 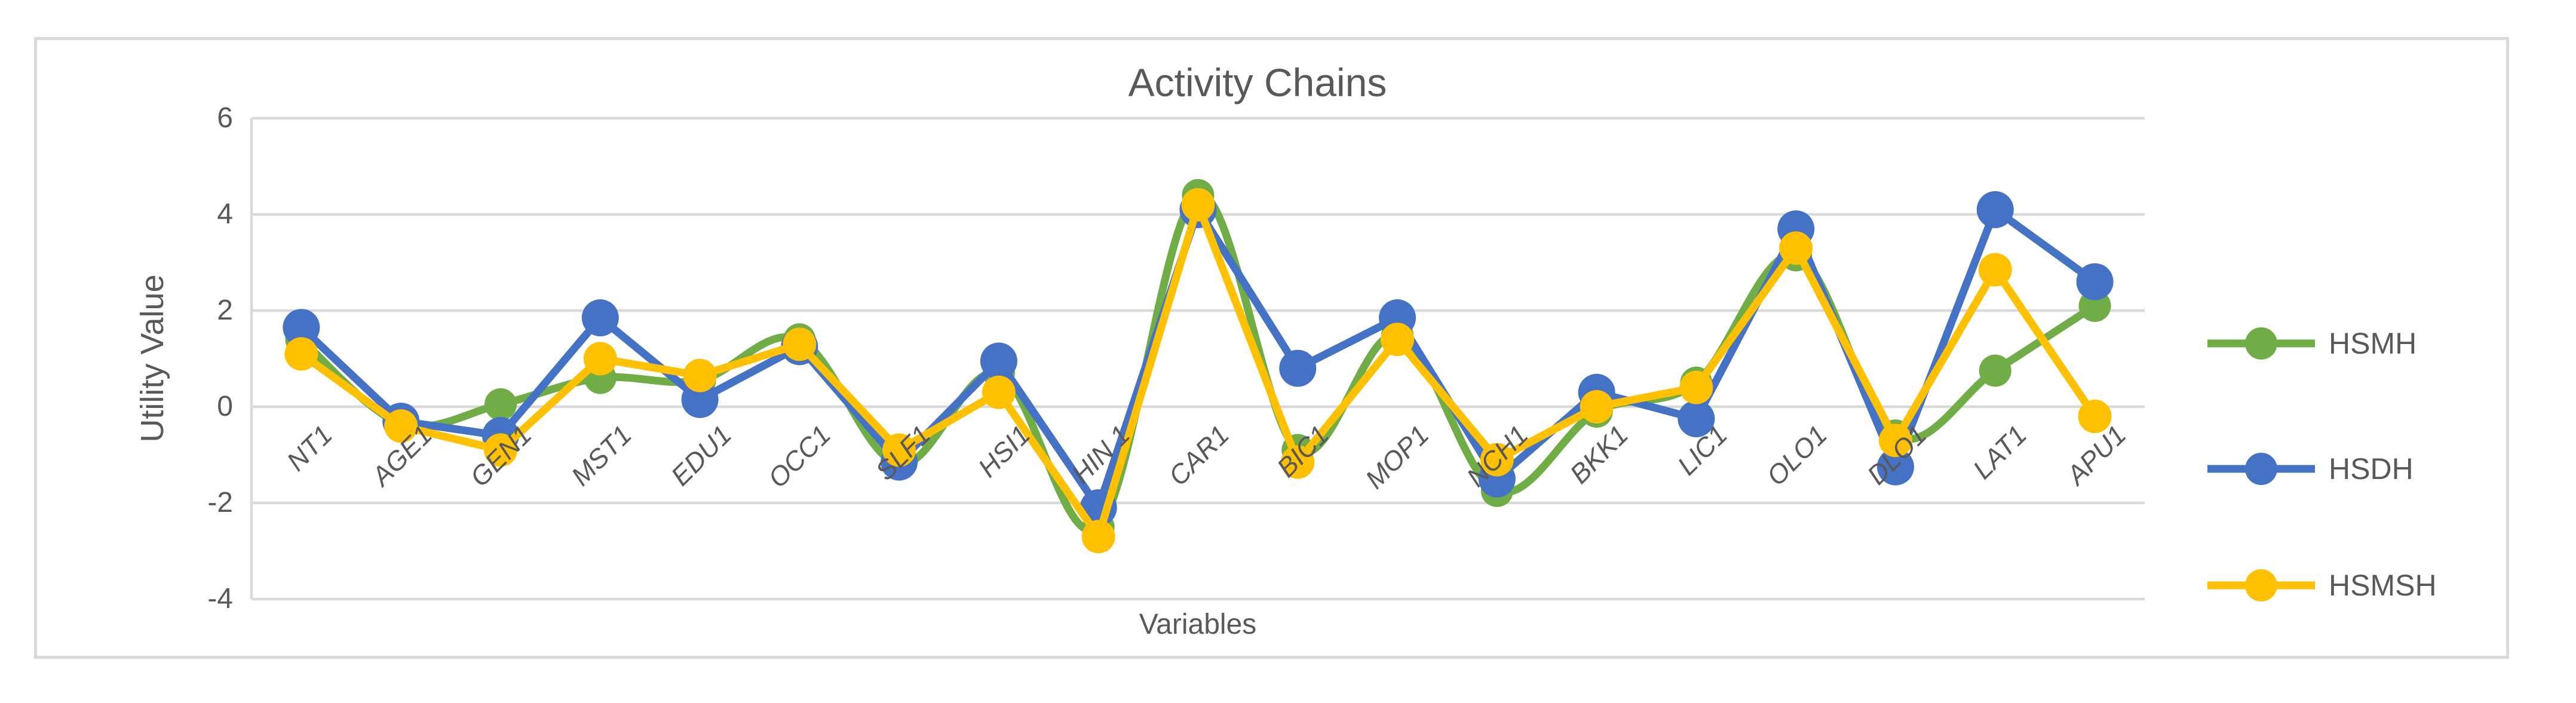 I want to click on y-tick-label: -2, so click(x=220, y=503).